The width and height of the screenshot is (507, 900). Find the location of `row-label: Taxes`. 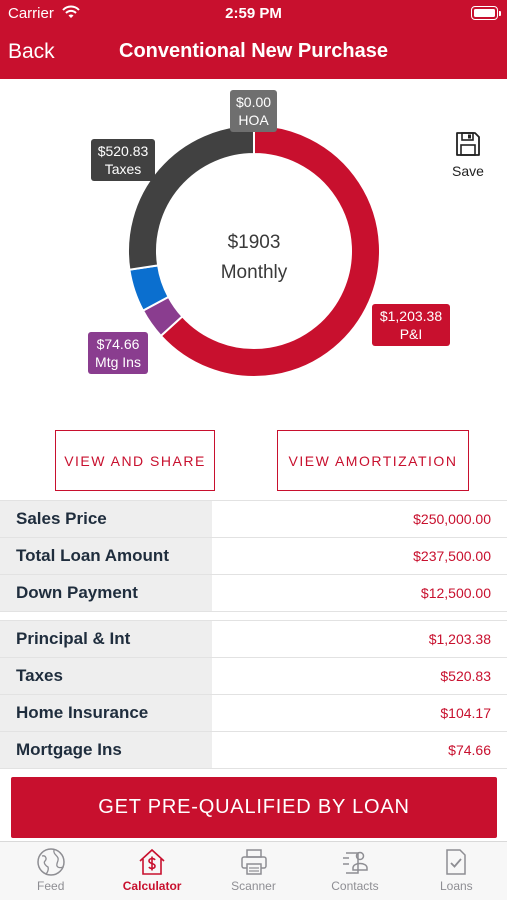

row-label: Taxes is located at coordinates (106, 676).